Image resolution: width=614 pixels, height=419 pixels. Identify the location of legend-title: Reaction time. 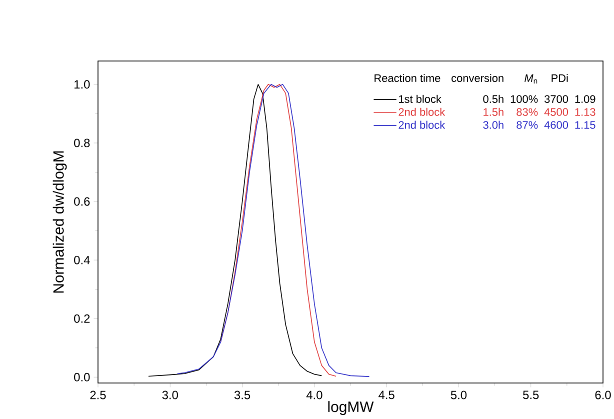
(407, 78).